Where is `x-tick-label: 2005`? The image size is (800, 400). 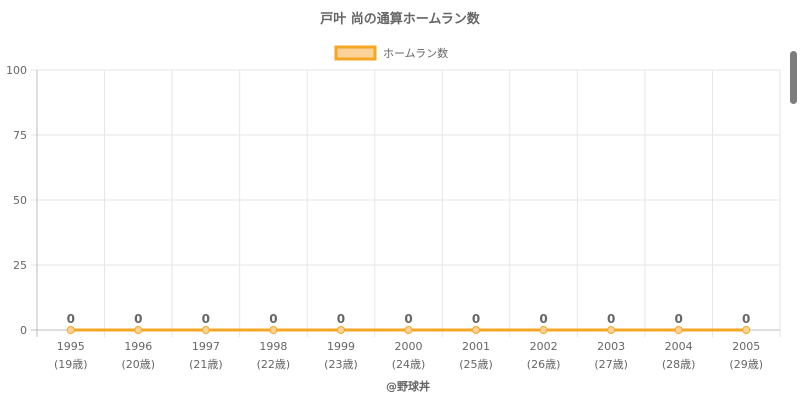
x-tick-label: 2005 is located at coordinates (746, 346).